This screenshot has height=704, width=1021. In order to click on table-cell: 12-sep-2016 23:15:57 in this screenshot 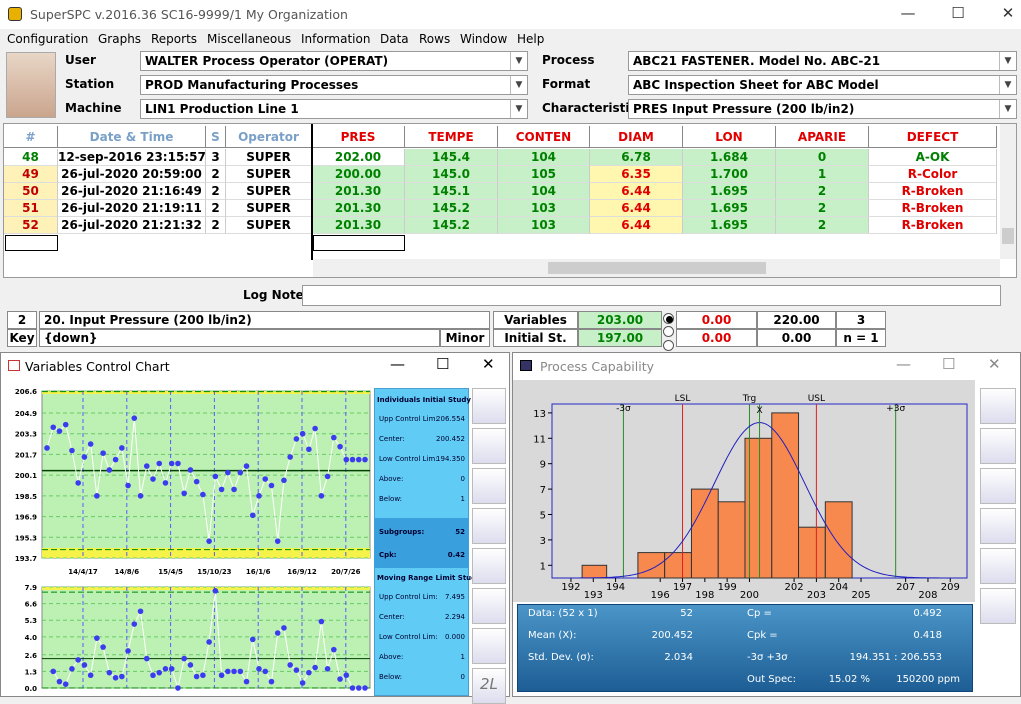, I will do `click(132, 157)`.